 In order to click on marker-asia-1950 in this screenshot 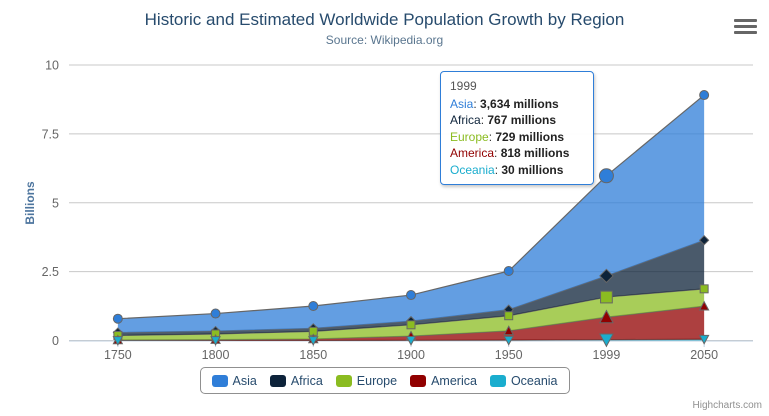, I will do `click(508, 271)`.